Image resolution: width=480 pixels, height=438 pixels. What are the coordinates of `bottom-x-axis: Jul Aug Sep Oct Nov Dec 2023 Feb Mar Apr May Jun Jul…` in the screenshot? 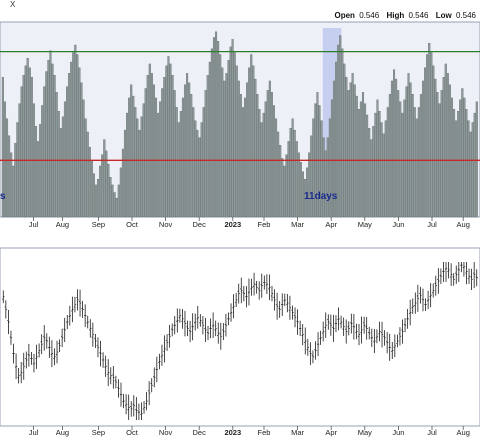 It's located at (249, 431).